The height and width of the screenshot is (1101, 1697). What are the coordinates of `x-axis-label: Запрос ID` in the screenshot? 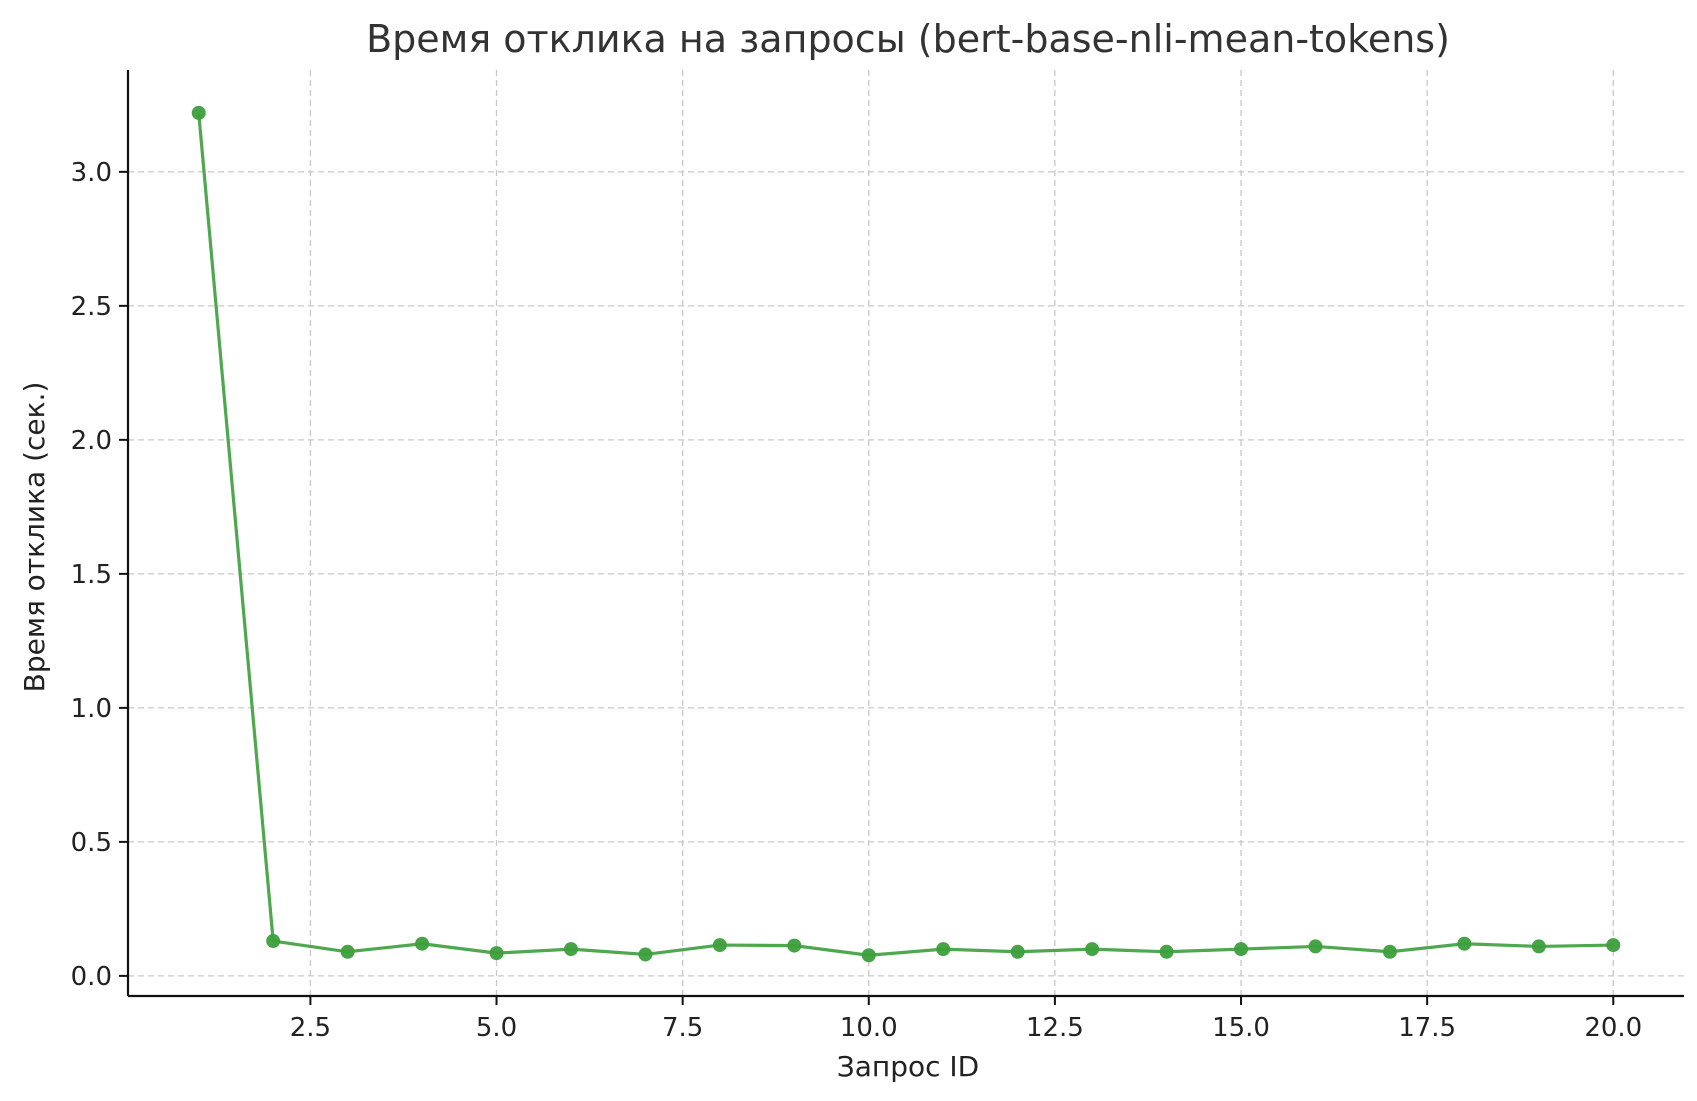 It's located at (908, 1066).